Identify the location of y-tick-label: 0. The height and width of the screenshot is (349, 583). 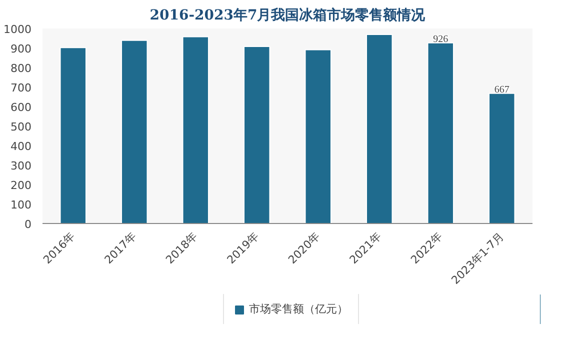
(28, 224).